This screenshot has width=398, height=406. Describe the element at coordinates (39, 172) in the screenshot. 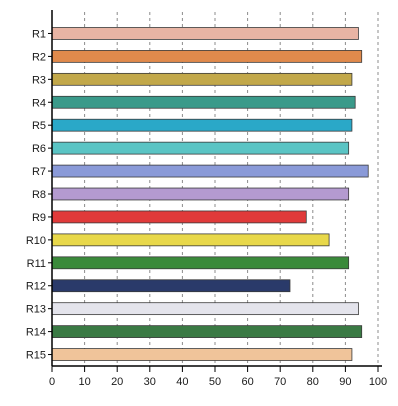

I see `category-label-r7: R7` at that location.